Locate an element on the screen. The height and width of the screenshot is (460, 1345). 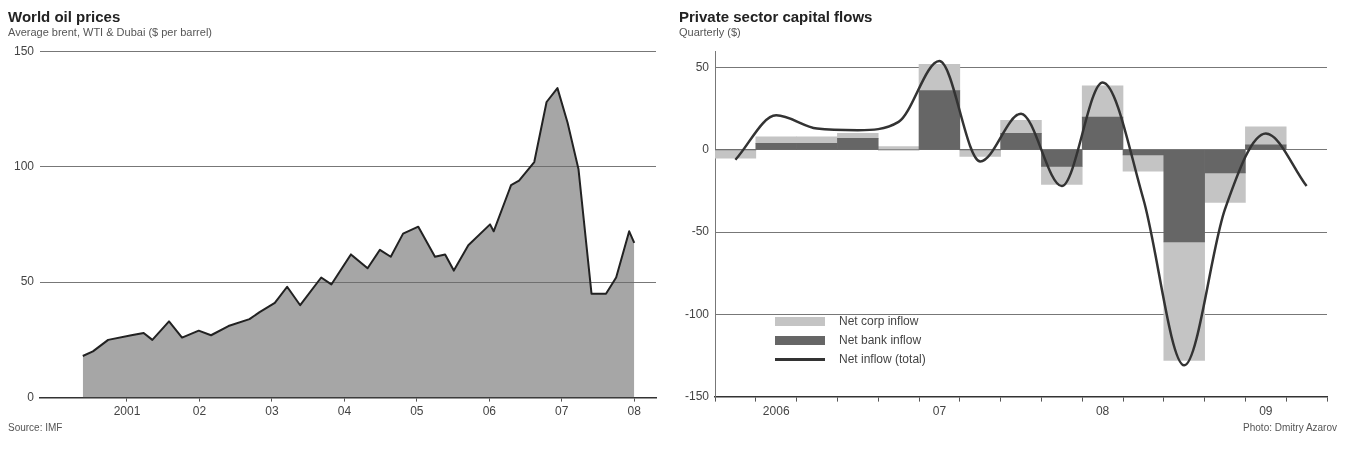
x-tick-label: 03 is located at coordinates (272, 411).